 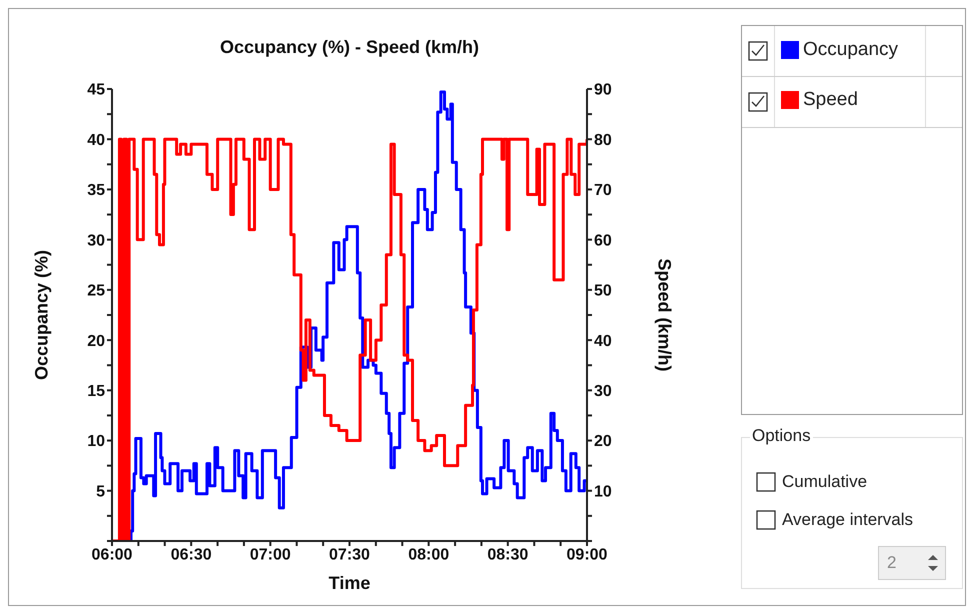 What do you see at coordinates (603, 140) in the screenshot?
I see `y2-tick-label: 80` at bounding box center [603, 140].